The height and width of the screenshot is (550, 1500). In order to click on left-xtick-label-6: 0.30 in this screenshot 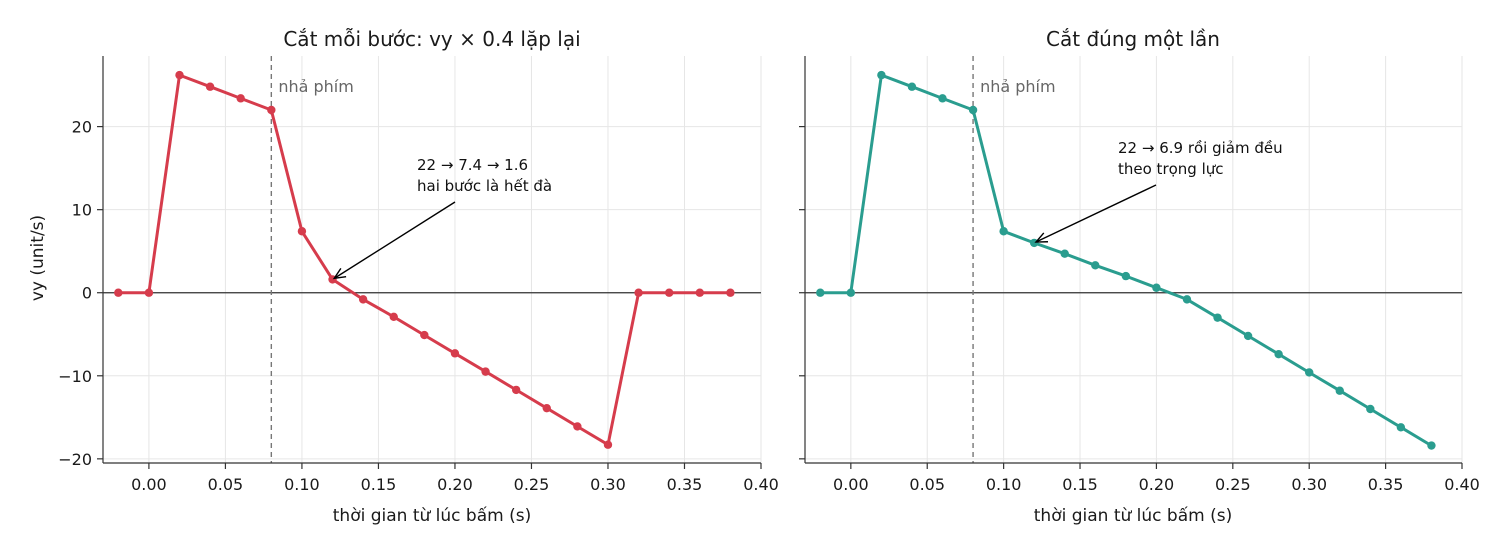, I will do `click(608, 484)`.